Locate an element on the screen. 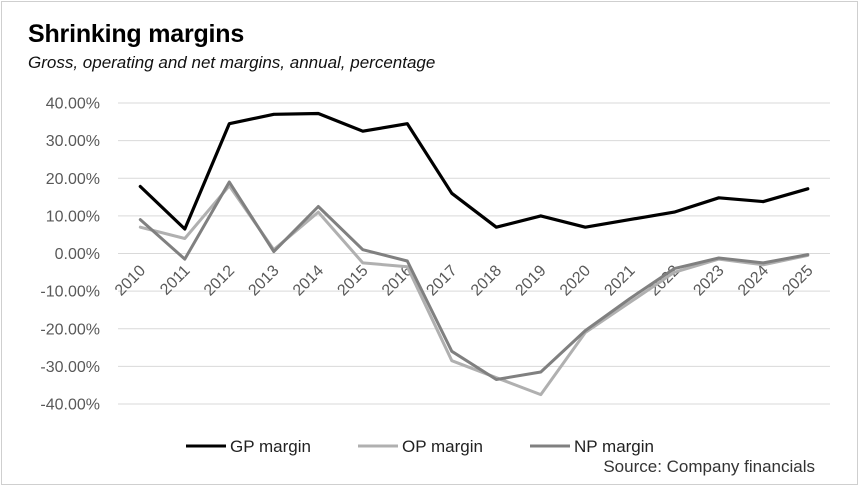 Image resolution: width=861 pixels, height=488 pixels. source-note: Source: Company financials is located at coordinates (709, 466).